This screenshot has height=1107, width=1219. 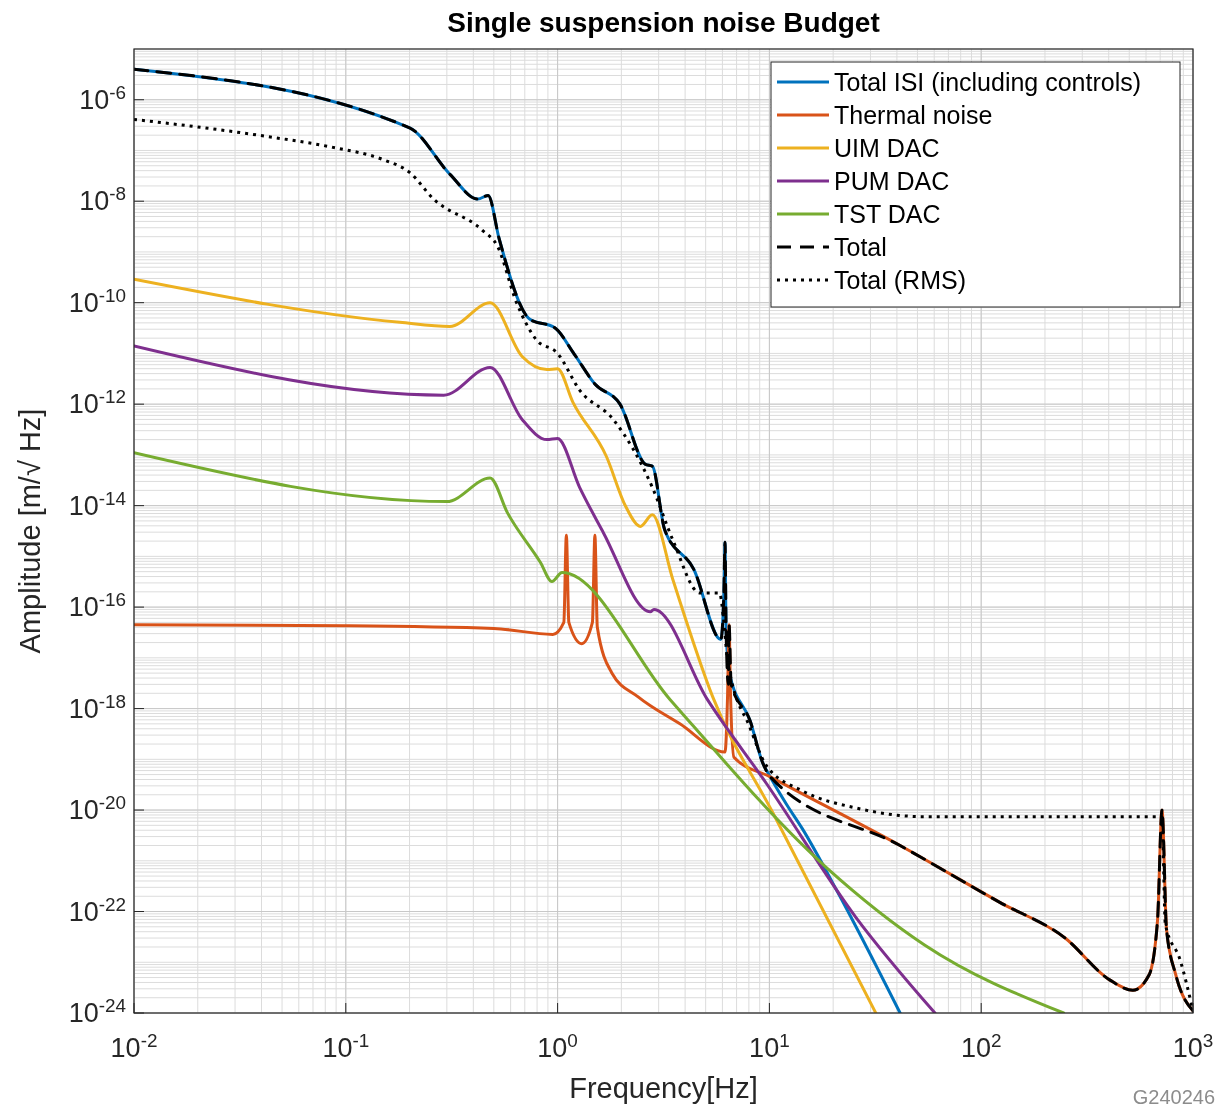 I want to click on x-tick-label: 10$^{-1}$, so click(x=346, y=1046).